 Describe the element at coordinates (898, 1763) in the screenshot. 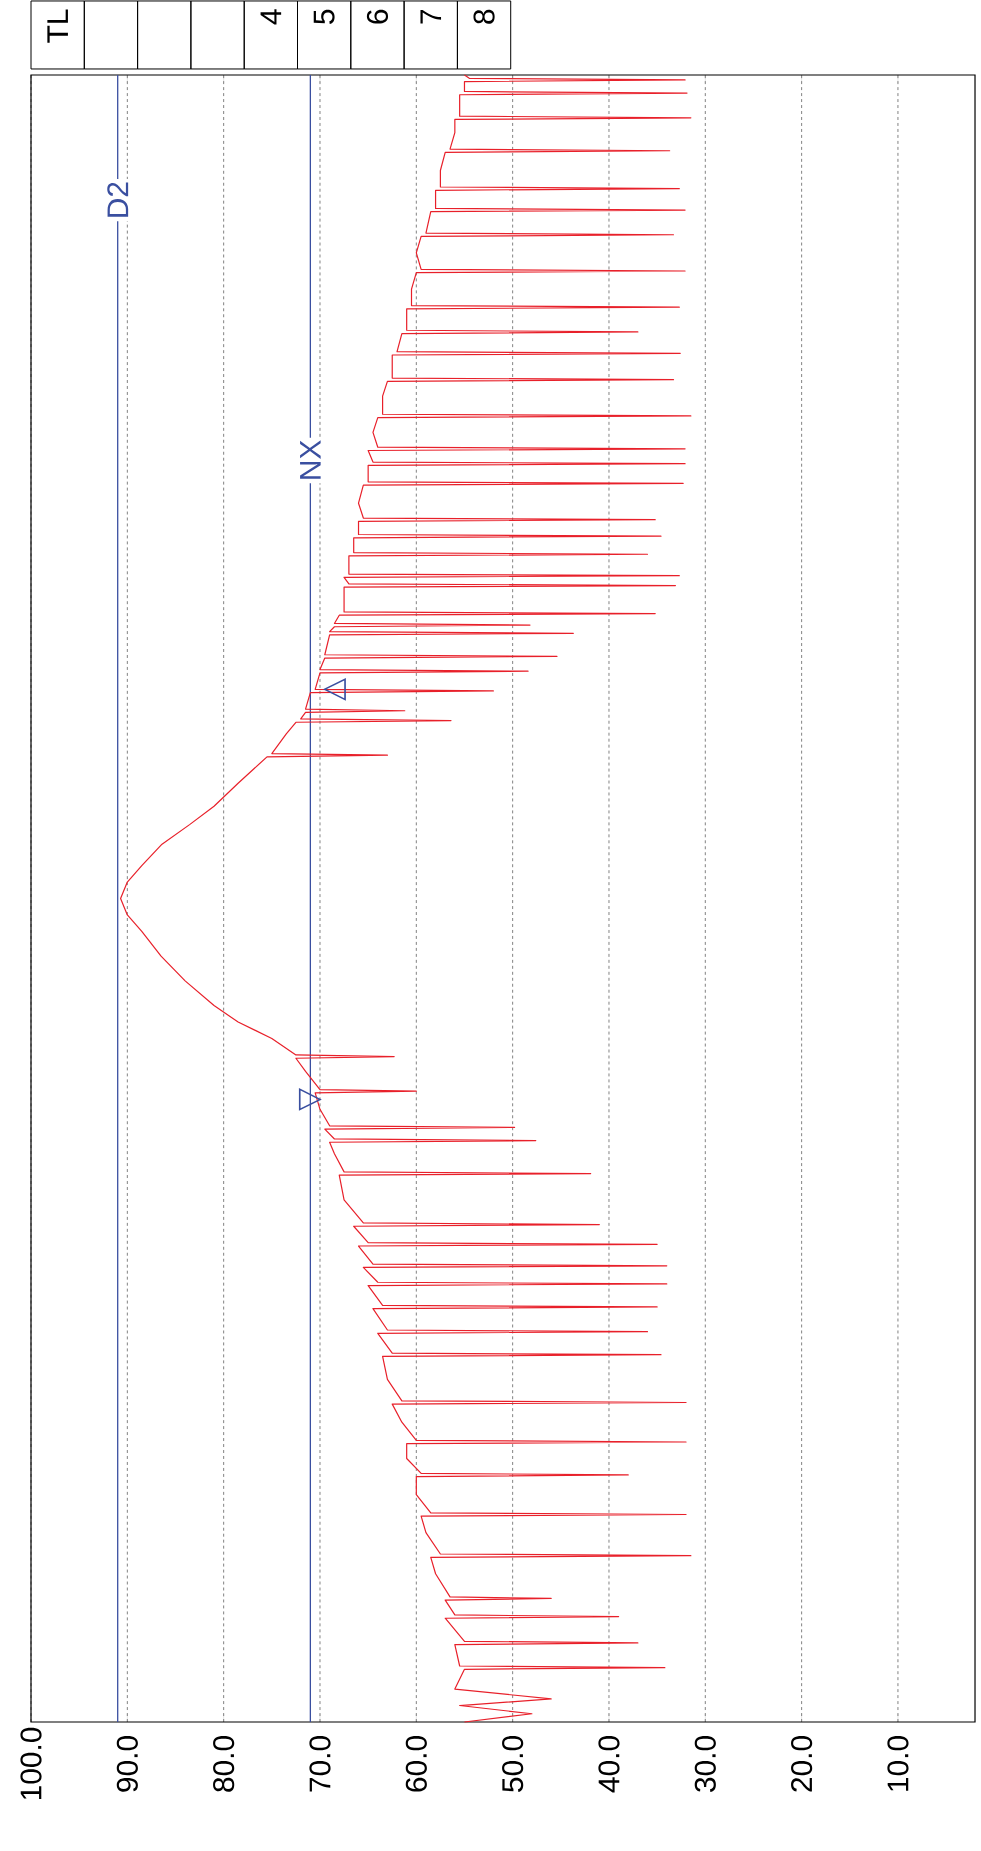

I see `x-tick-label: 10.0` at that location.